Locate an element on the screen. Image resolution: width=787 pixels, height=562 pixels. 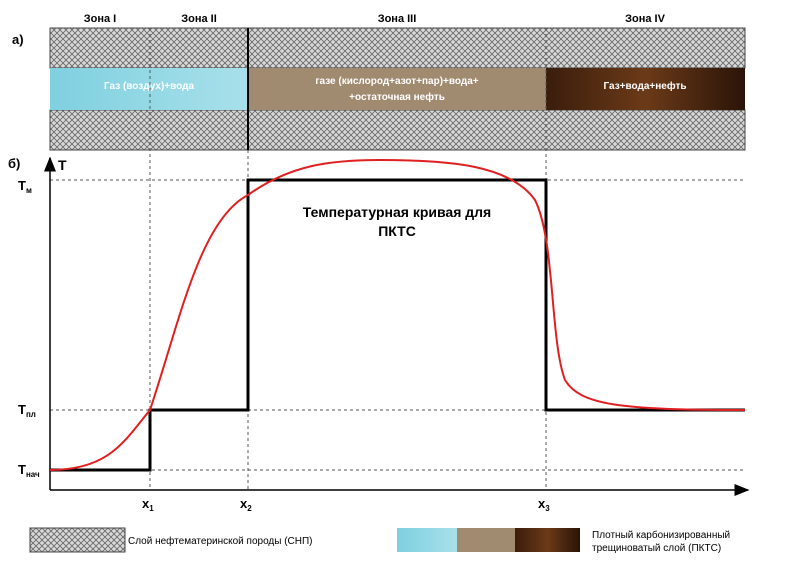
layer-water is located at coordinates (149, 89).